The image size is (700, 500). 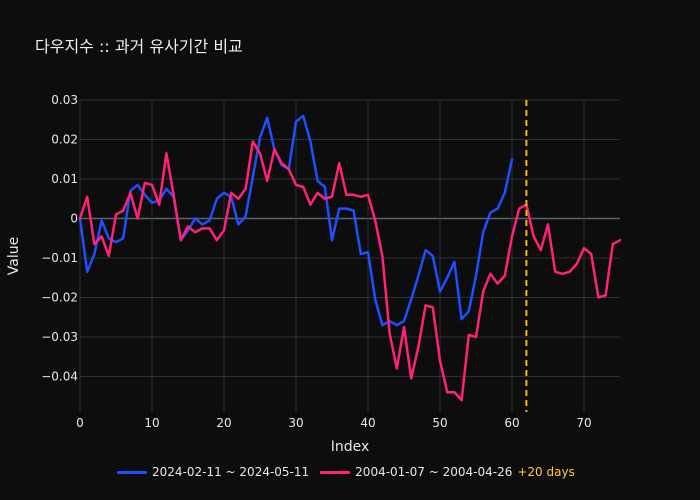 I want to click on y-tick-label: 0.01, so click(x=64, y=179).